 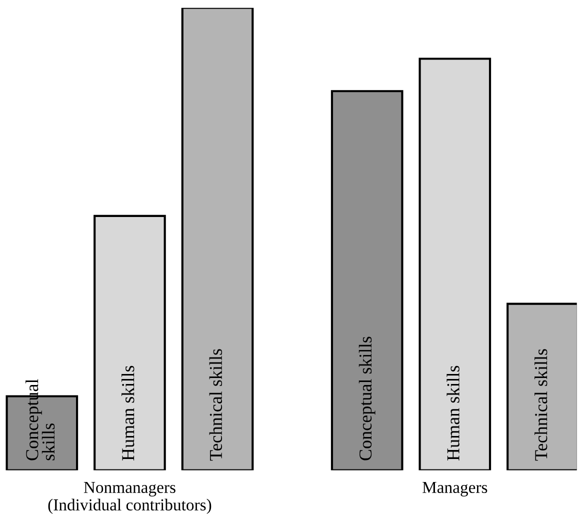 I want to click on x-tick-label: Nonmanagers (Individual contributors), so click(x=130, y=498).